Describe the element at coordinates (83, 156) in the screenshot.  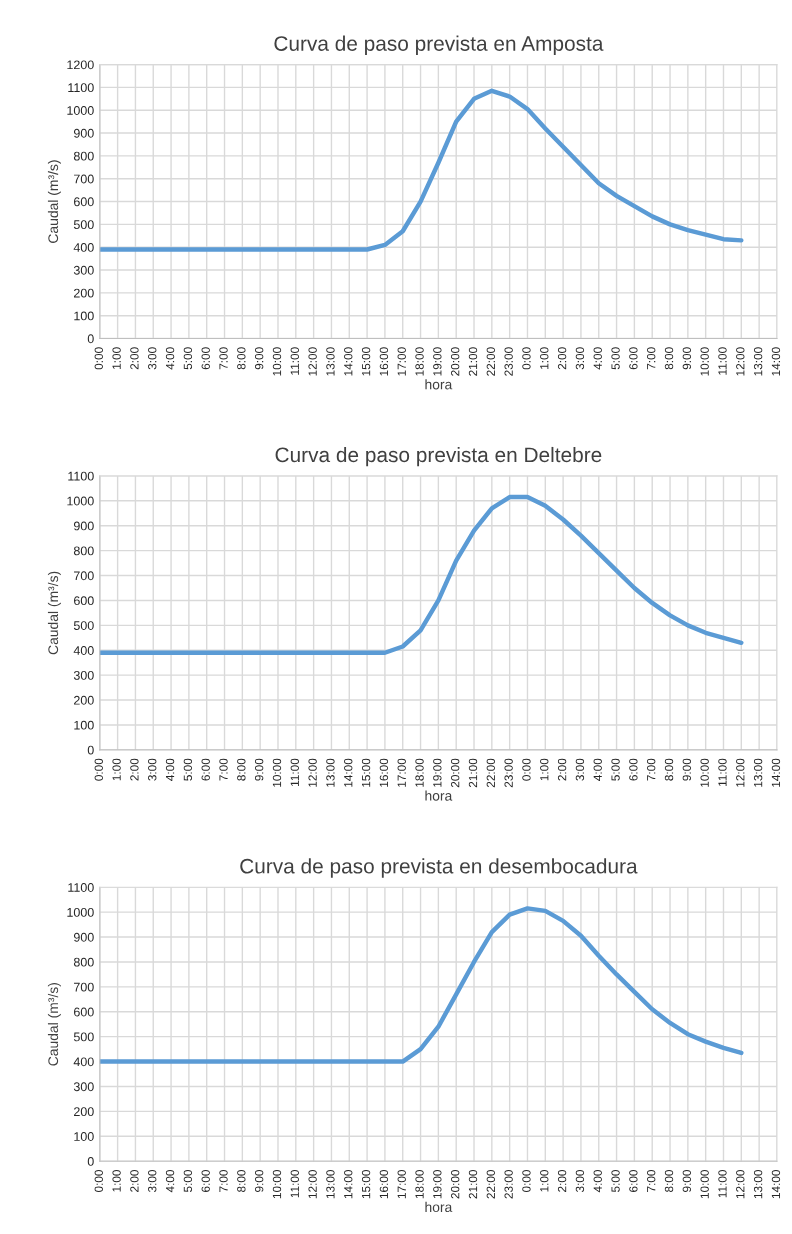
I see `y-tick-label: 800` at that location.